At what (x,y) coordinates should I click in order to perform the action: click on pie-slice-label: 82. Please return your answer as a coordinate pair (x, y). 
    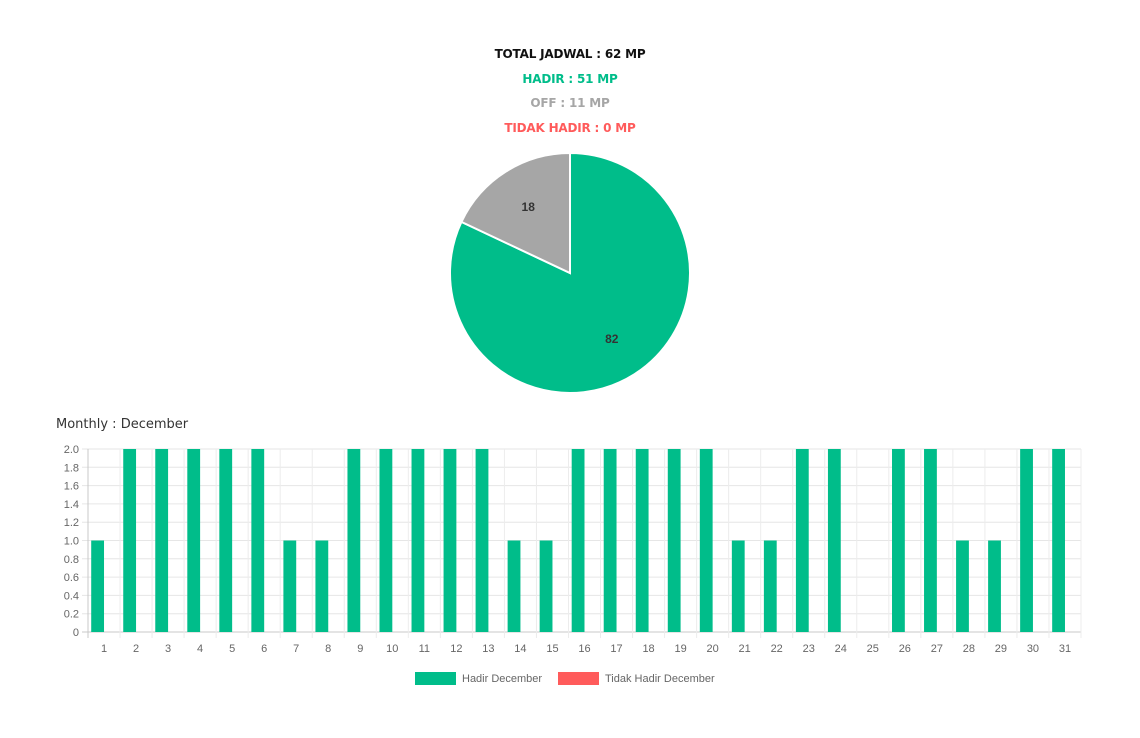
    Looking at the image, I should click on (612, 339).